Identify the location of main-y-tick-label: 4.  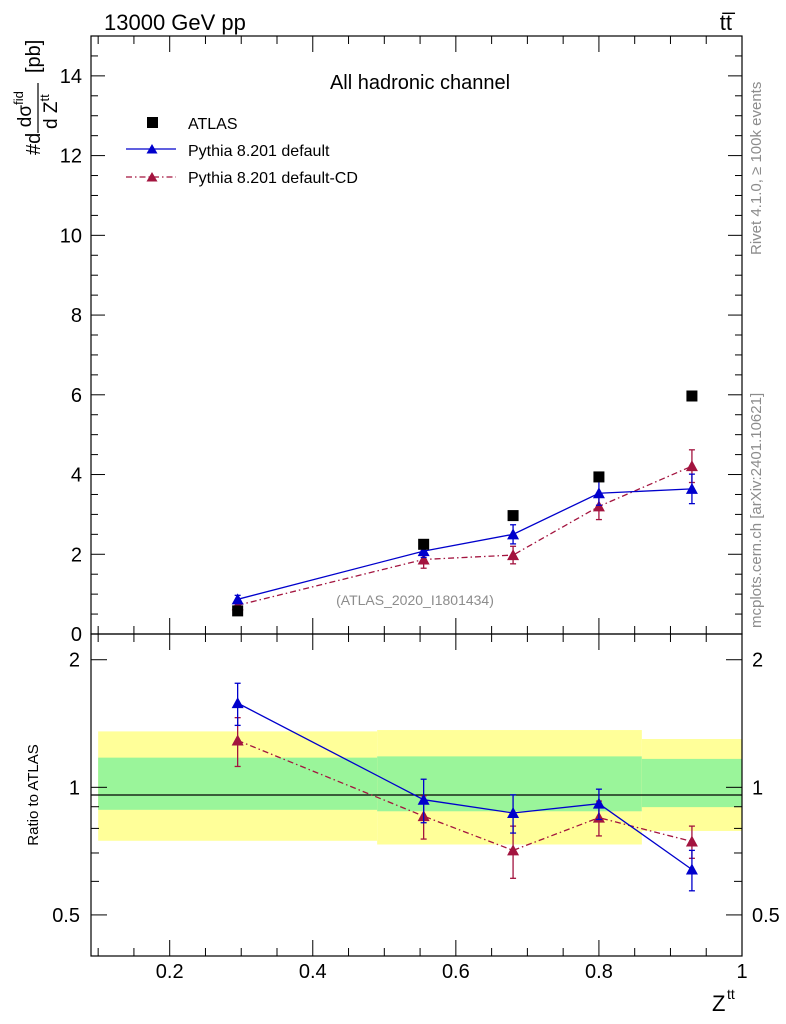
(76, 476).